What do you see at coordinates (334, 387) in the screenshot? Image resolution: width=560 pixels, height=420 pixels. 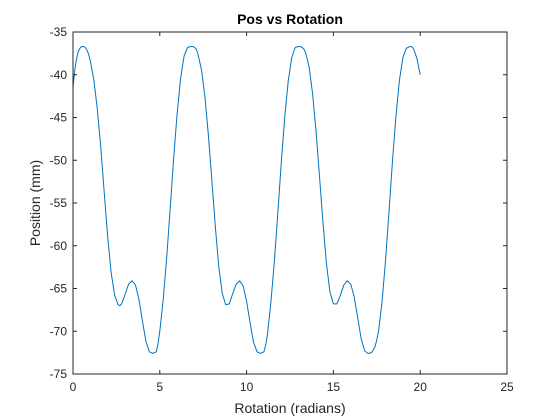 I see `x-tick-label: 15` at bounding box center [334, 387].